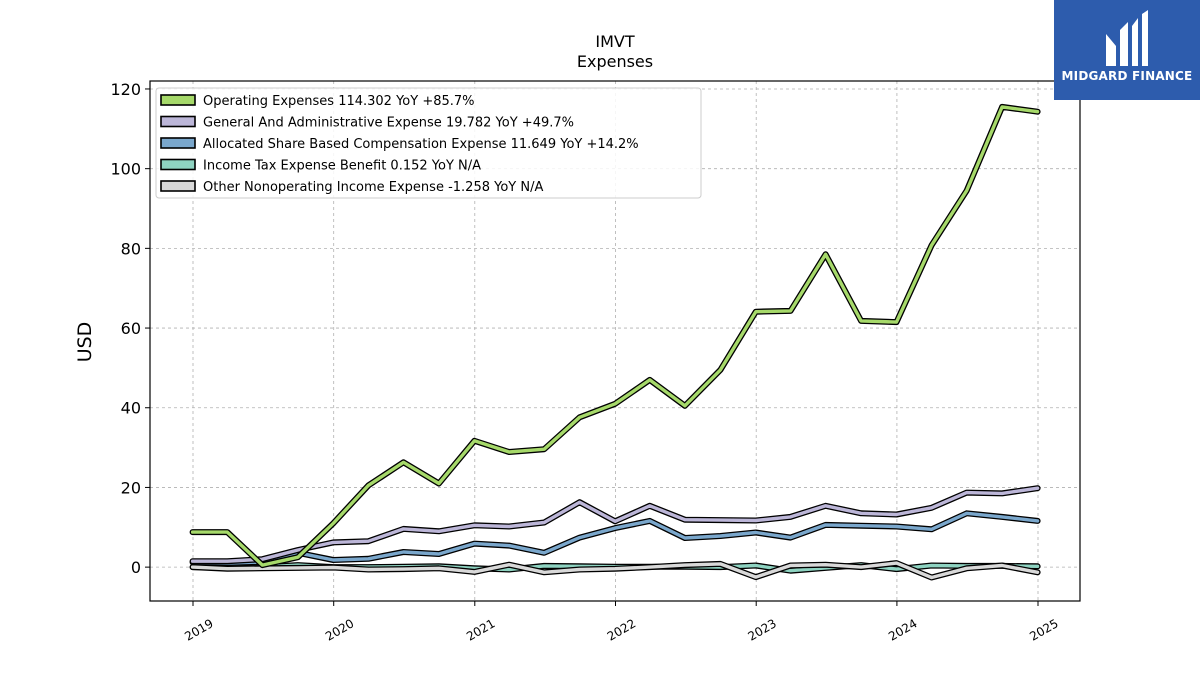  Describe the element at coordinates (615, 61) in the screenshot. I see `chart-subtitle: Expenses` at that location.